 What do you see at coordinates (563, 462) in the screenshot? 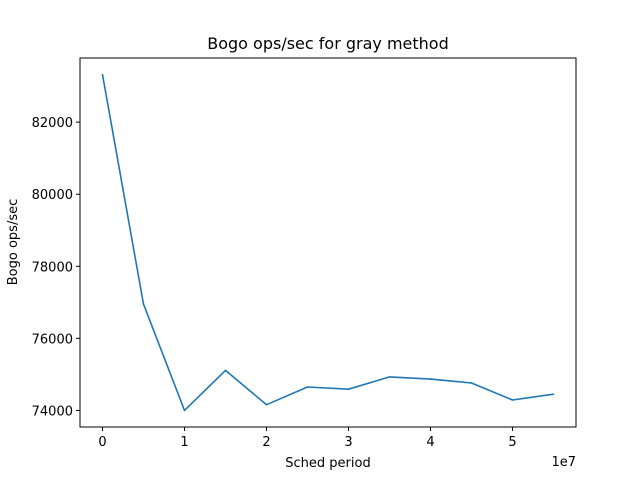
I see `x-axis-offset-label: 1e7` at bounding box center [563, 462].